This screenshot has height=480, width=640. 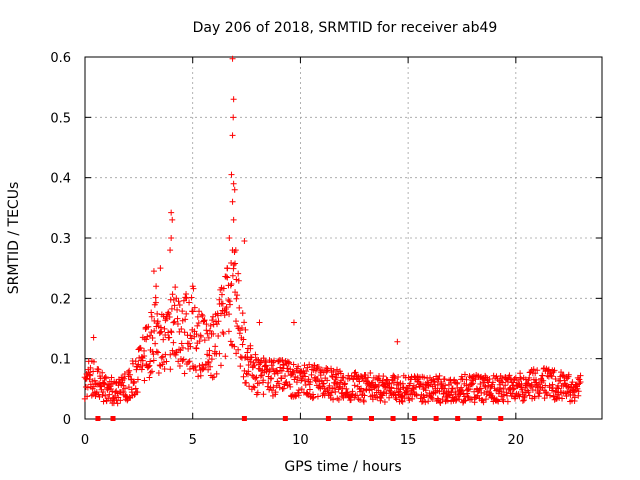 What do you see at coordinates (67, 420) in the screenshot?
I see `y-tick-label: 0` at bounding box center [67, 420].